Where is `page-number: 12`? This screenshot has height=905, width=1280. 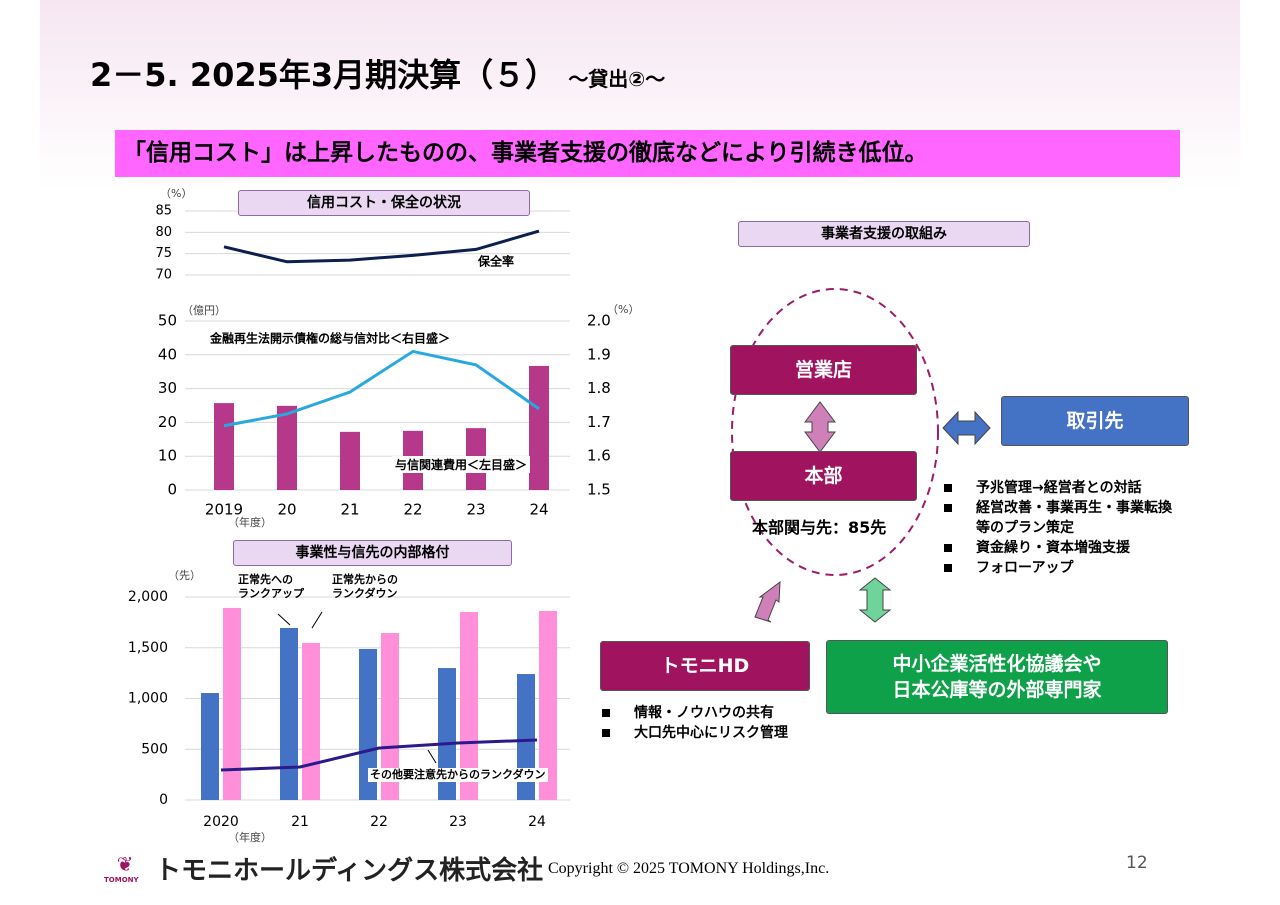
page-number: 12 is located at coordinates (1137, 863).